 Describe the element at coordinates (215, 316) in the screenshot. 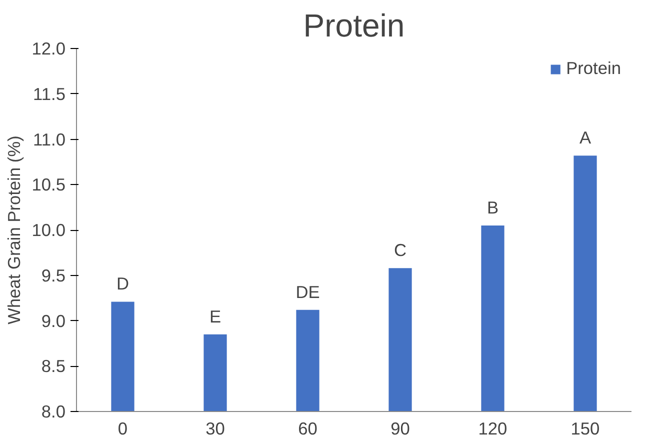

I see `annotation: E` at that location.